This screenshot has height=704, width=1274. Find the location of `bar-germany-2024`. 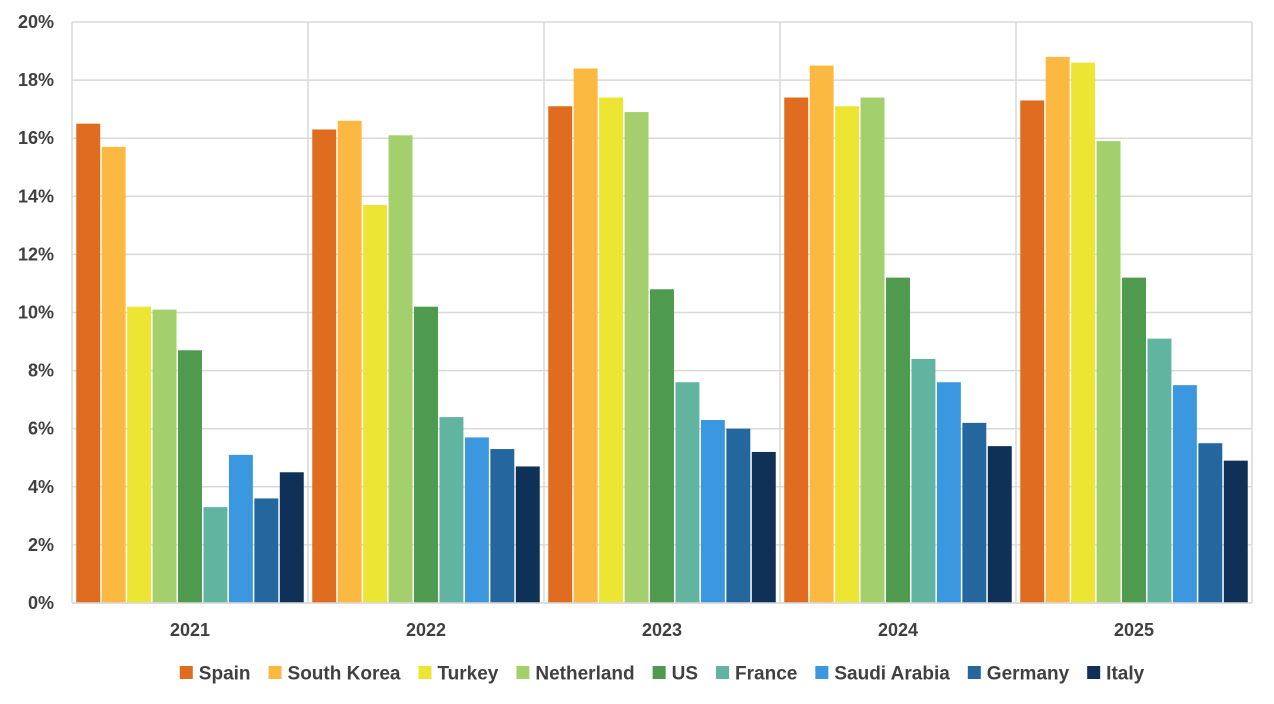

bar-germany-2024 is located at coordinates (974, 512).